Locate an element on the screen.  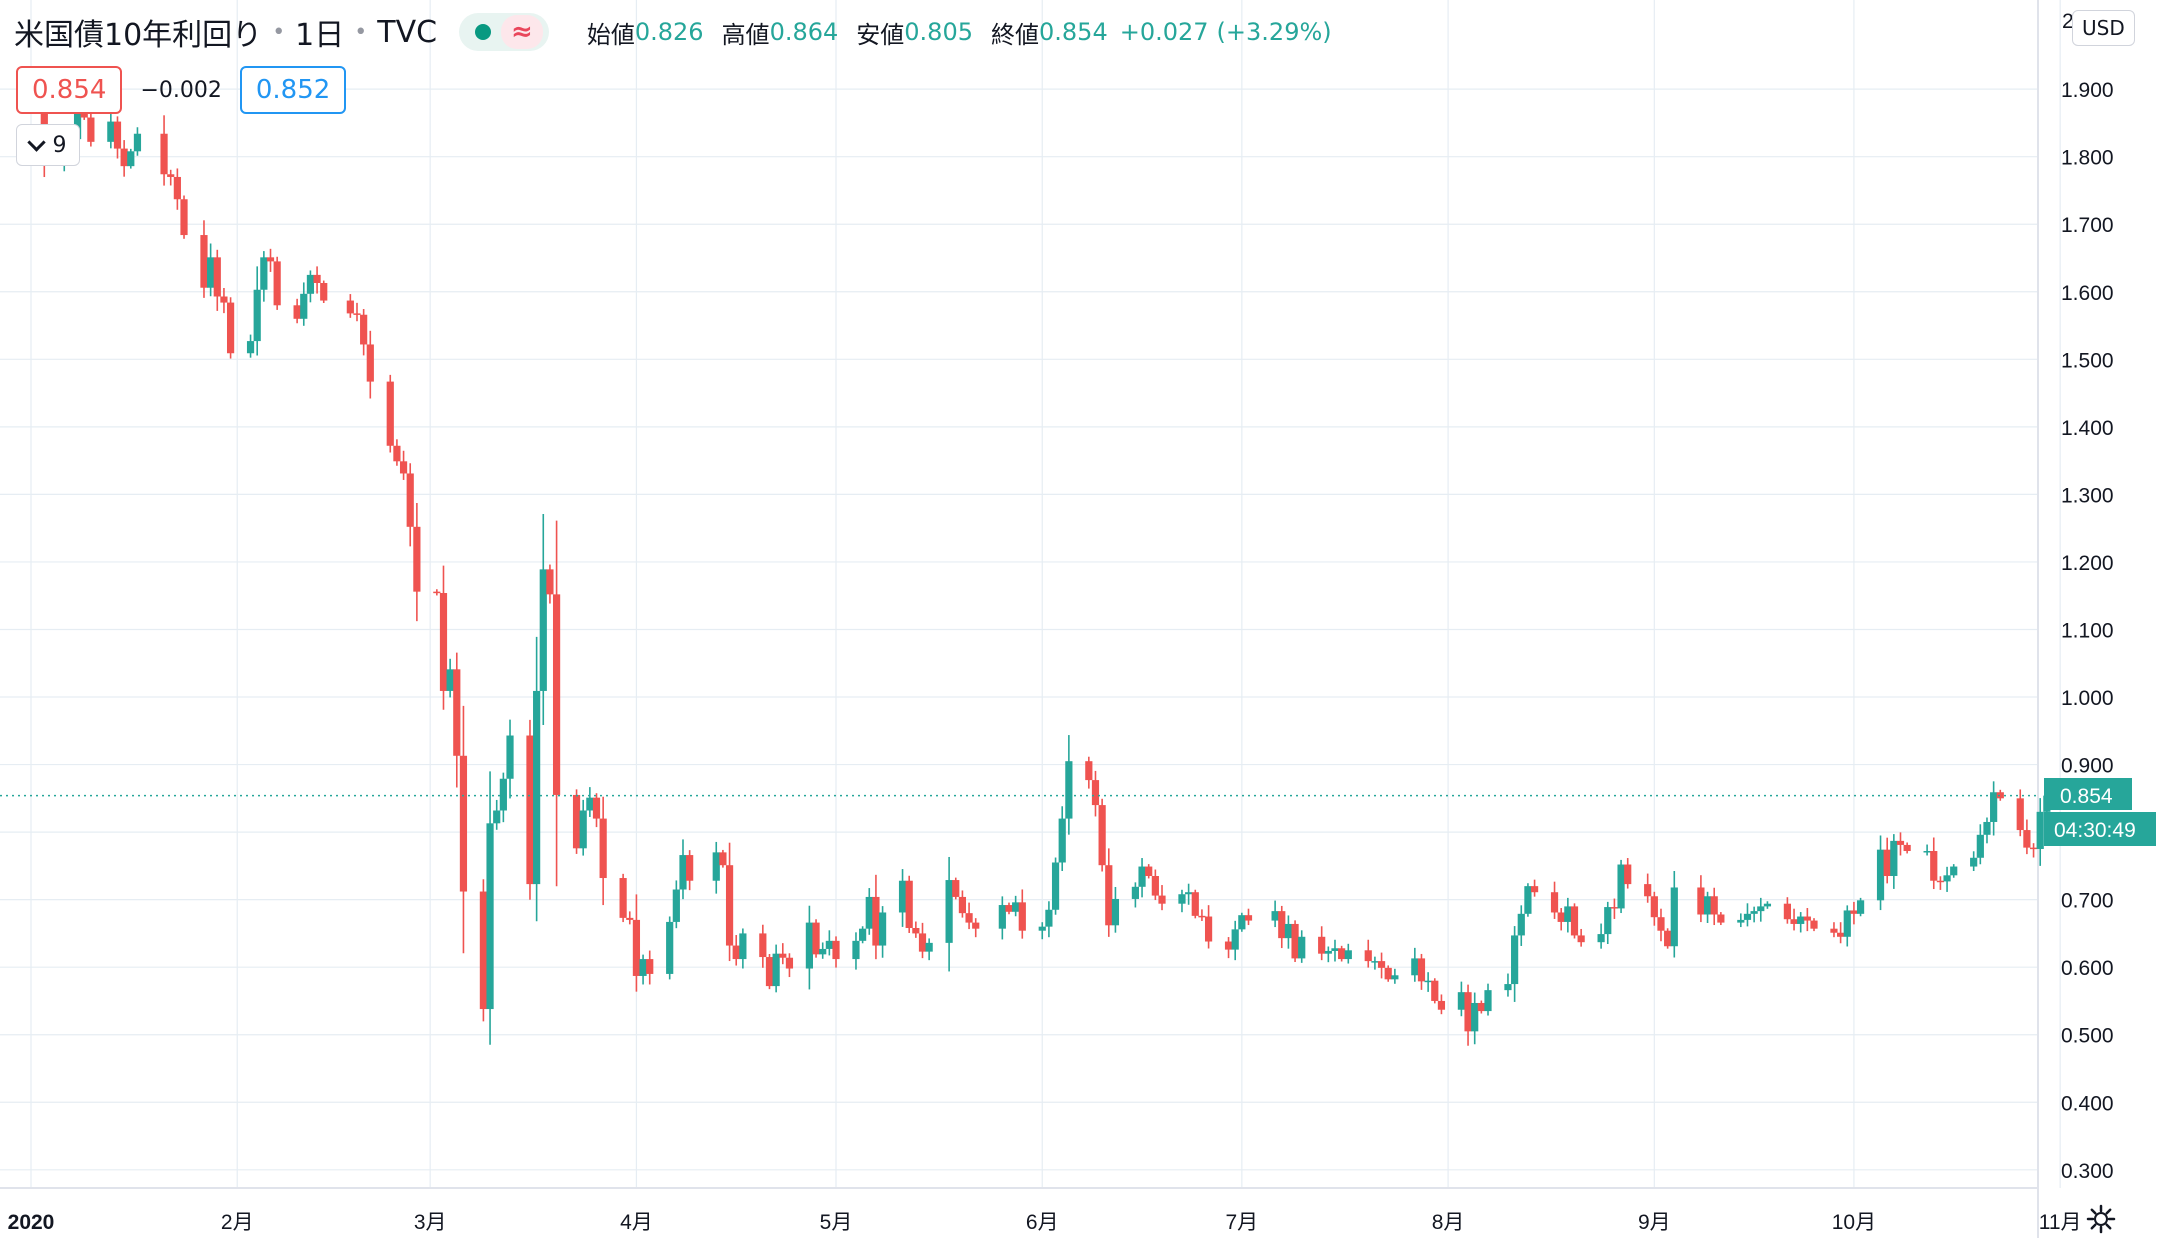
change-percent: (+3.29%) is located at coordinates (1274, 32).